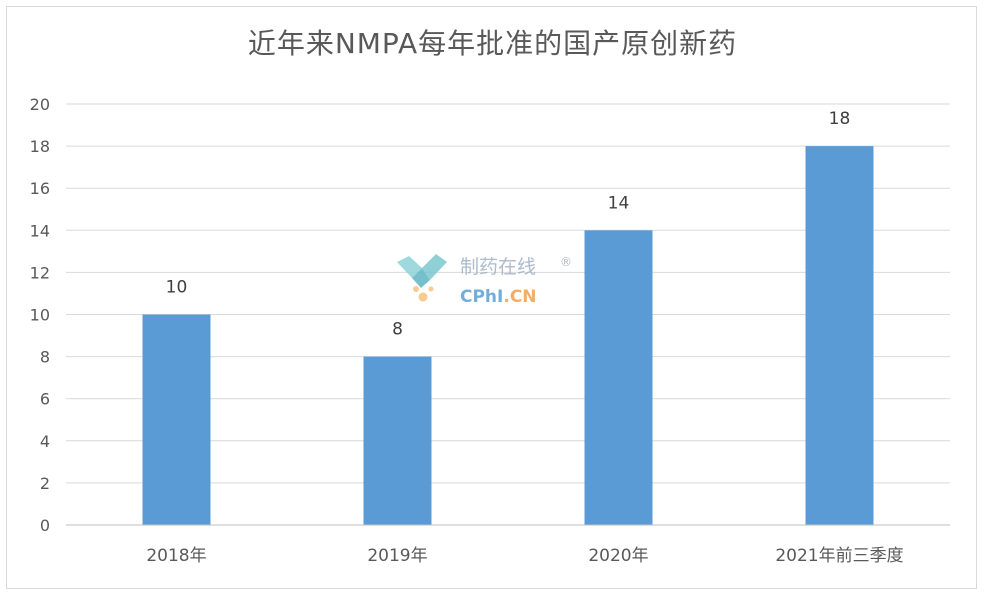 Image resolution: width=985 pixels, height=597 pixels. Describe the element at coordinates (40, 230) in the screenshot. I see `y-tick-label: 14` at that location.